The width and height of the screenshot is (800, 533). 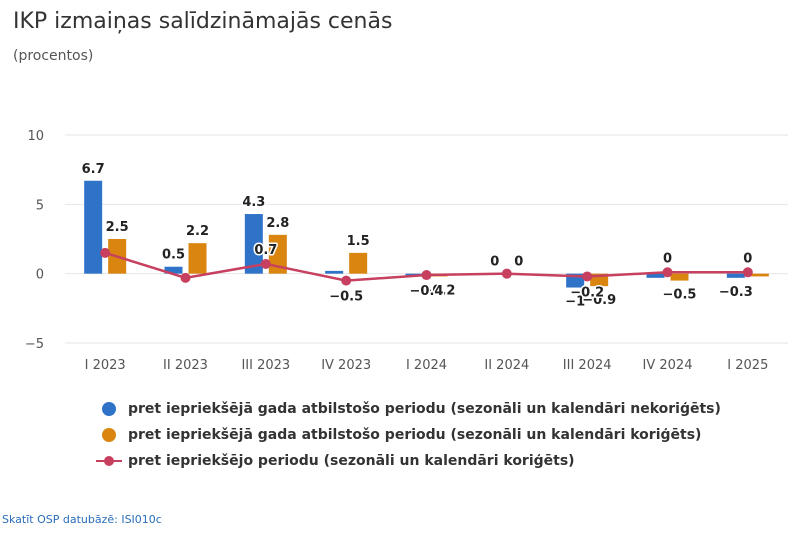 What do you see at coordinates (265, 250) in the screenshot?
I see `data-label: 0.7` at bounding box center [265, 250].